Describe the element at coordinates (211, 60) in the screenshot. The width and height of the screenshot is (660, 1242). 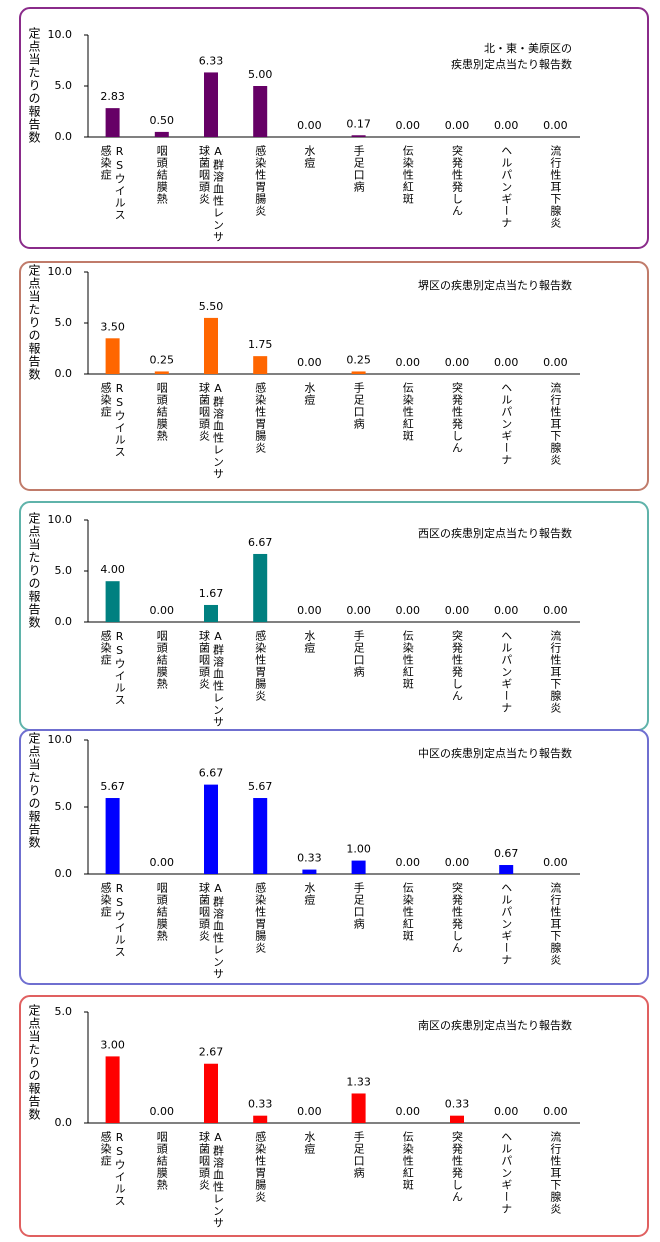
I see `value-label: 6.33` at that location.